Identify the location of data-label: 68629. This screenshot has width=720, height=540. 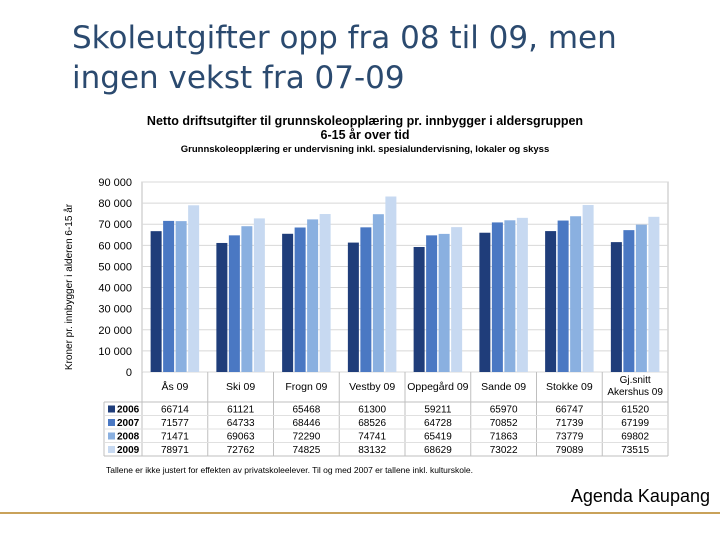
(438, 450).